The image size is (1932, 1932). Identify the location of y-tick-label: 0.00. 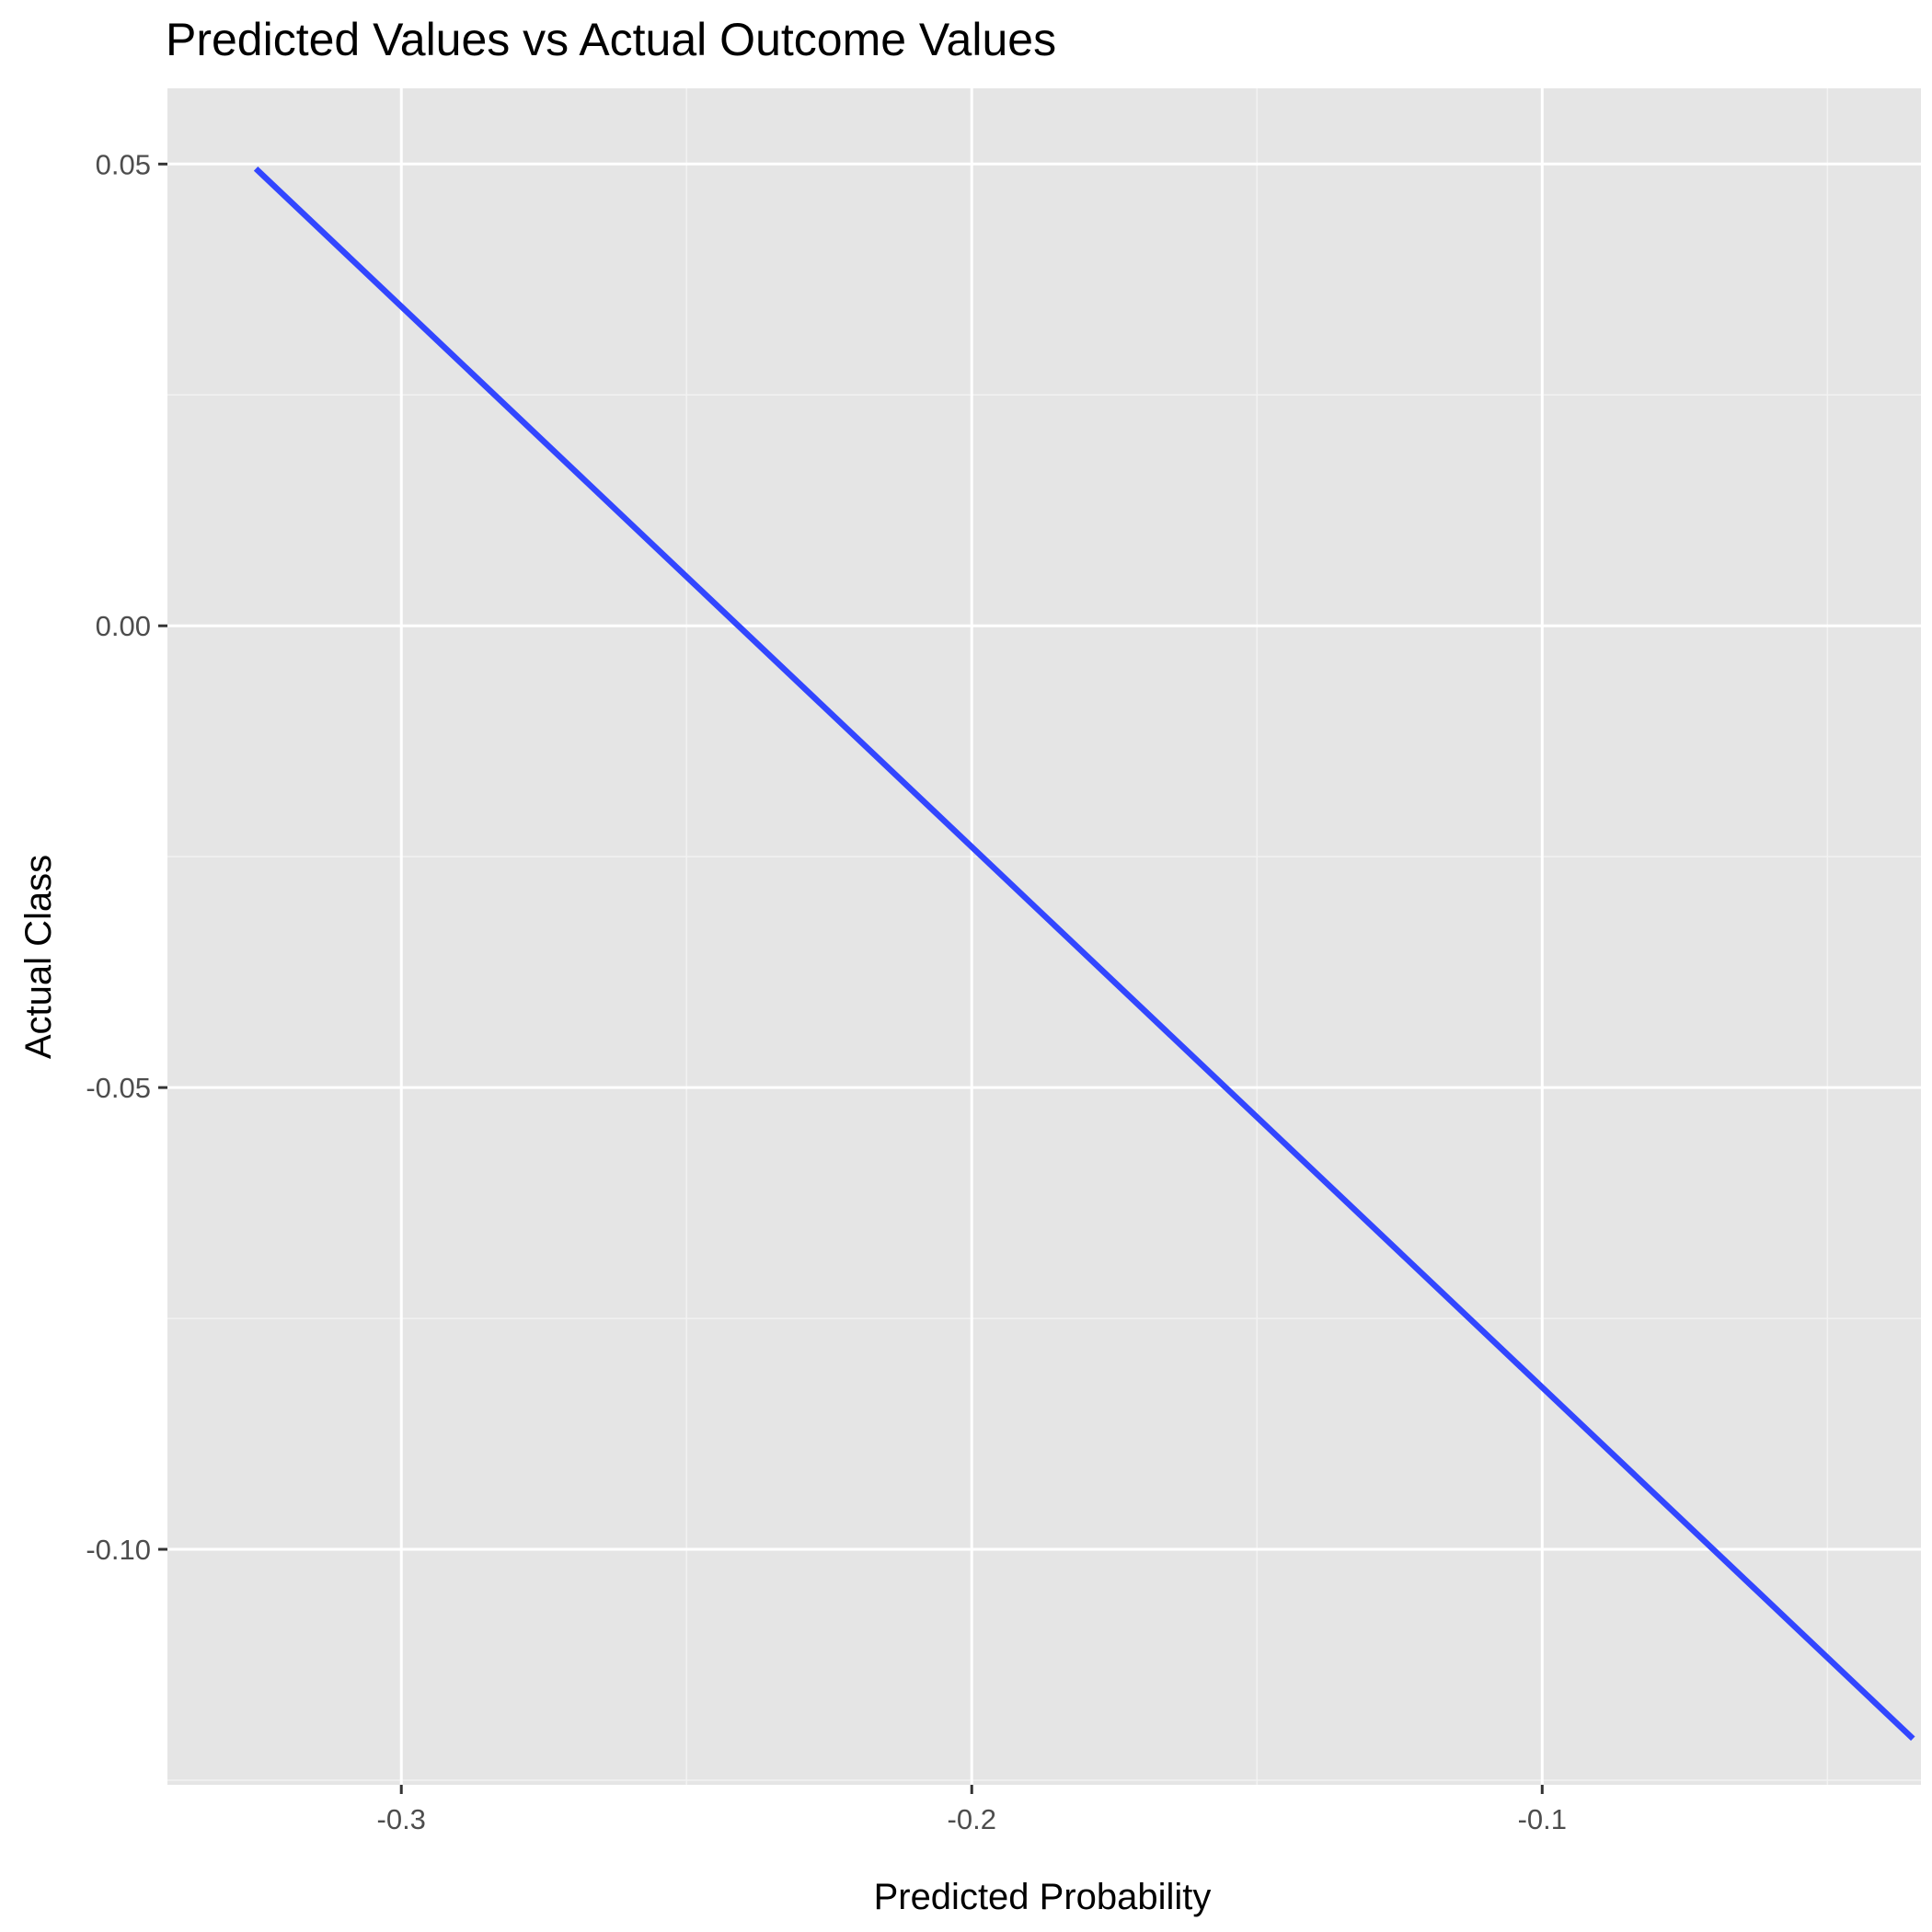
(123, 626).